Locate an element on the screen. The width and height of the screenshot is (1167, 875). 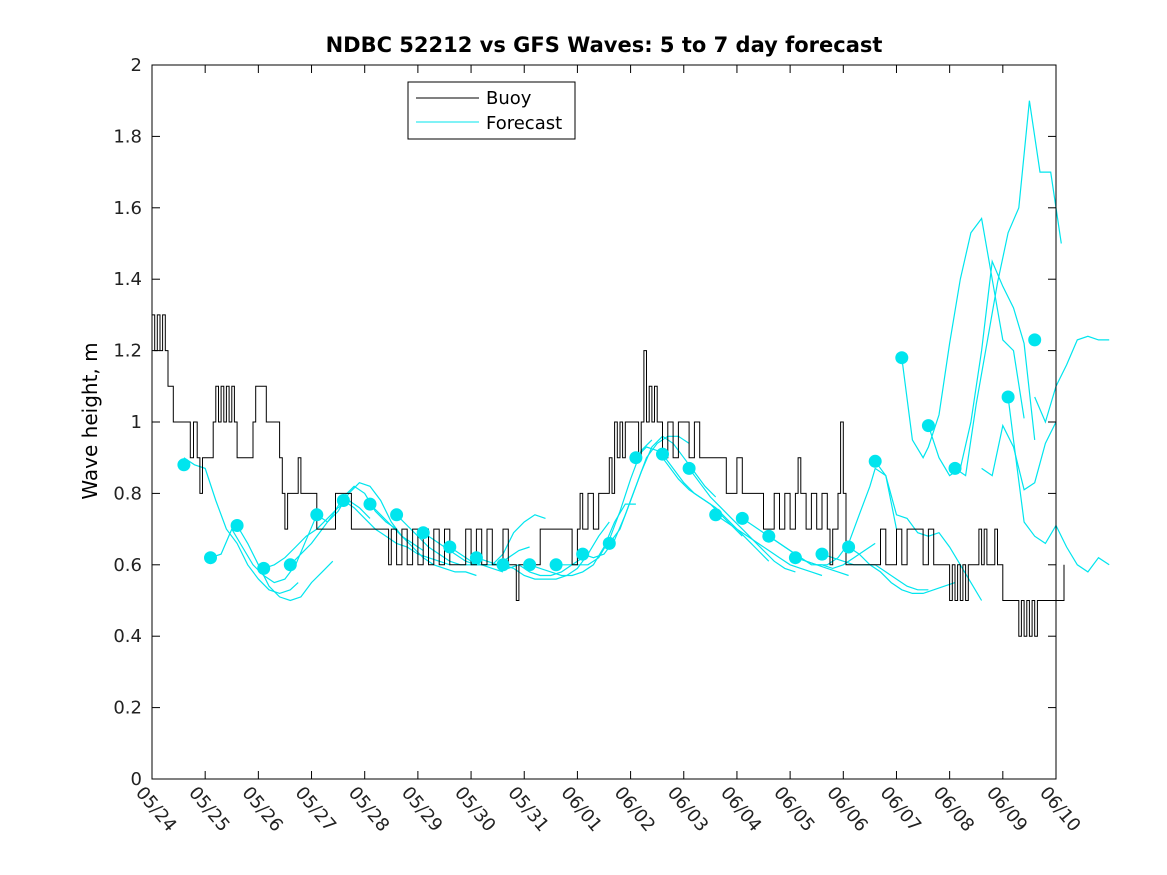
legend-forecast-label: Forecast is located at coordinates (524, 123).